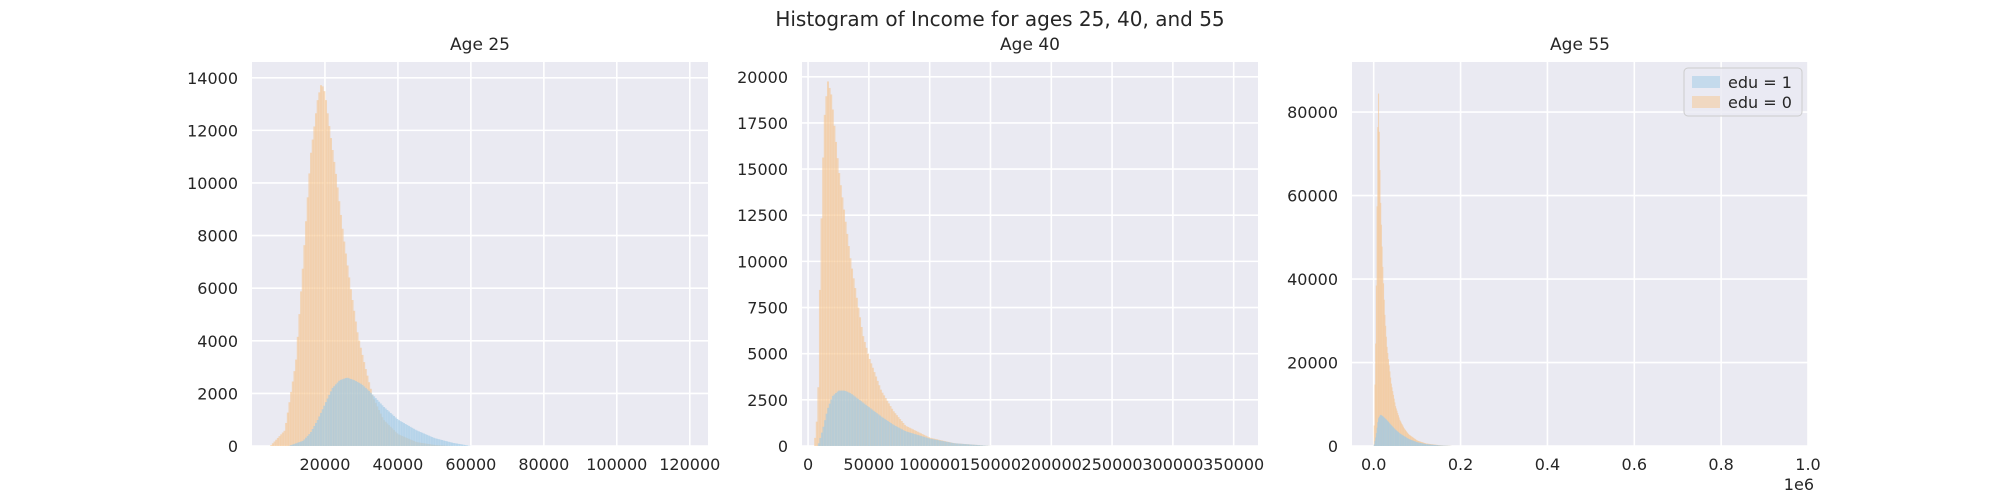 The width and height of the screenshot is (2000, 500). Describe the element at coordinates (1312, 279) in the screenshot. I see `y-tick-label: 40000` at that location.